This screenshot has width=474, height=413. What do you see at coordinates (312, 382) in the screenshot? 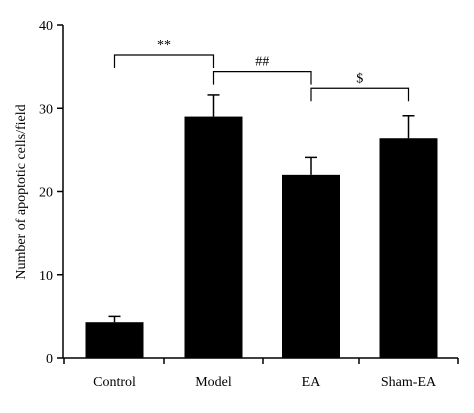
I see `x-tick-label: EA` at bounding box center [312, 382].